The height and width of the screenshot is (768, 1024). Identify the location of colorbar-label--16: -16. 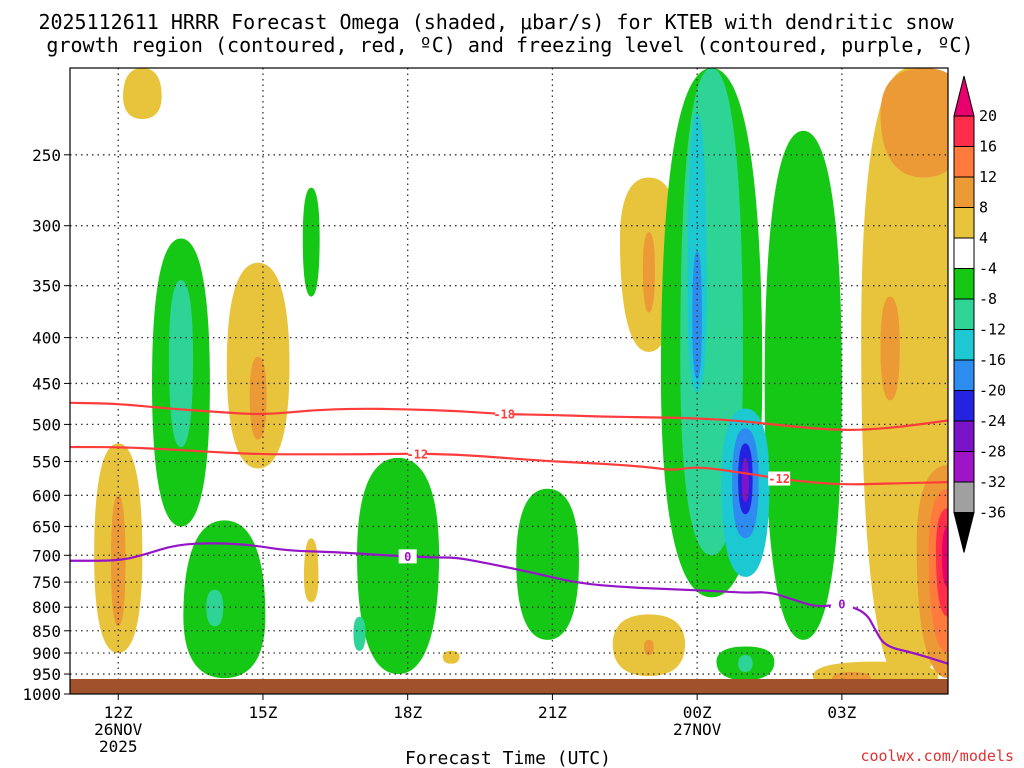
(992, 360).